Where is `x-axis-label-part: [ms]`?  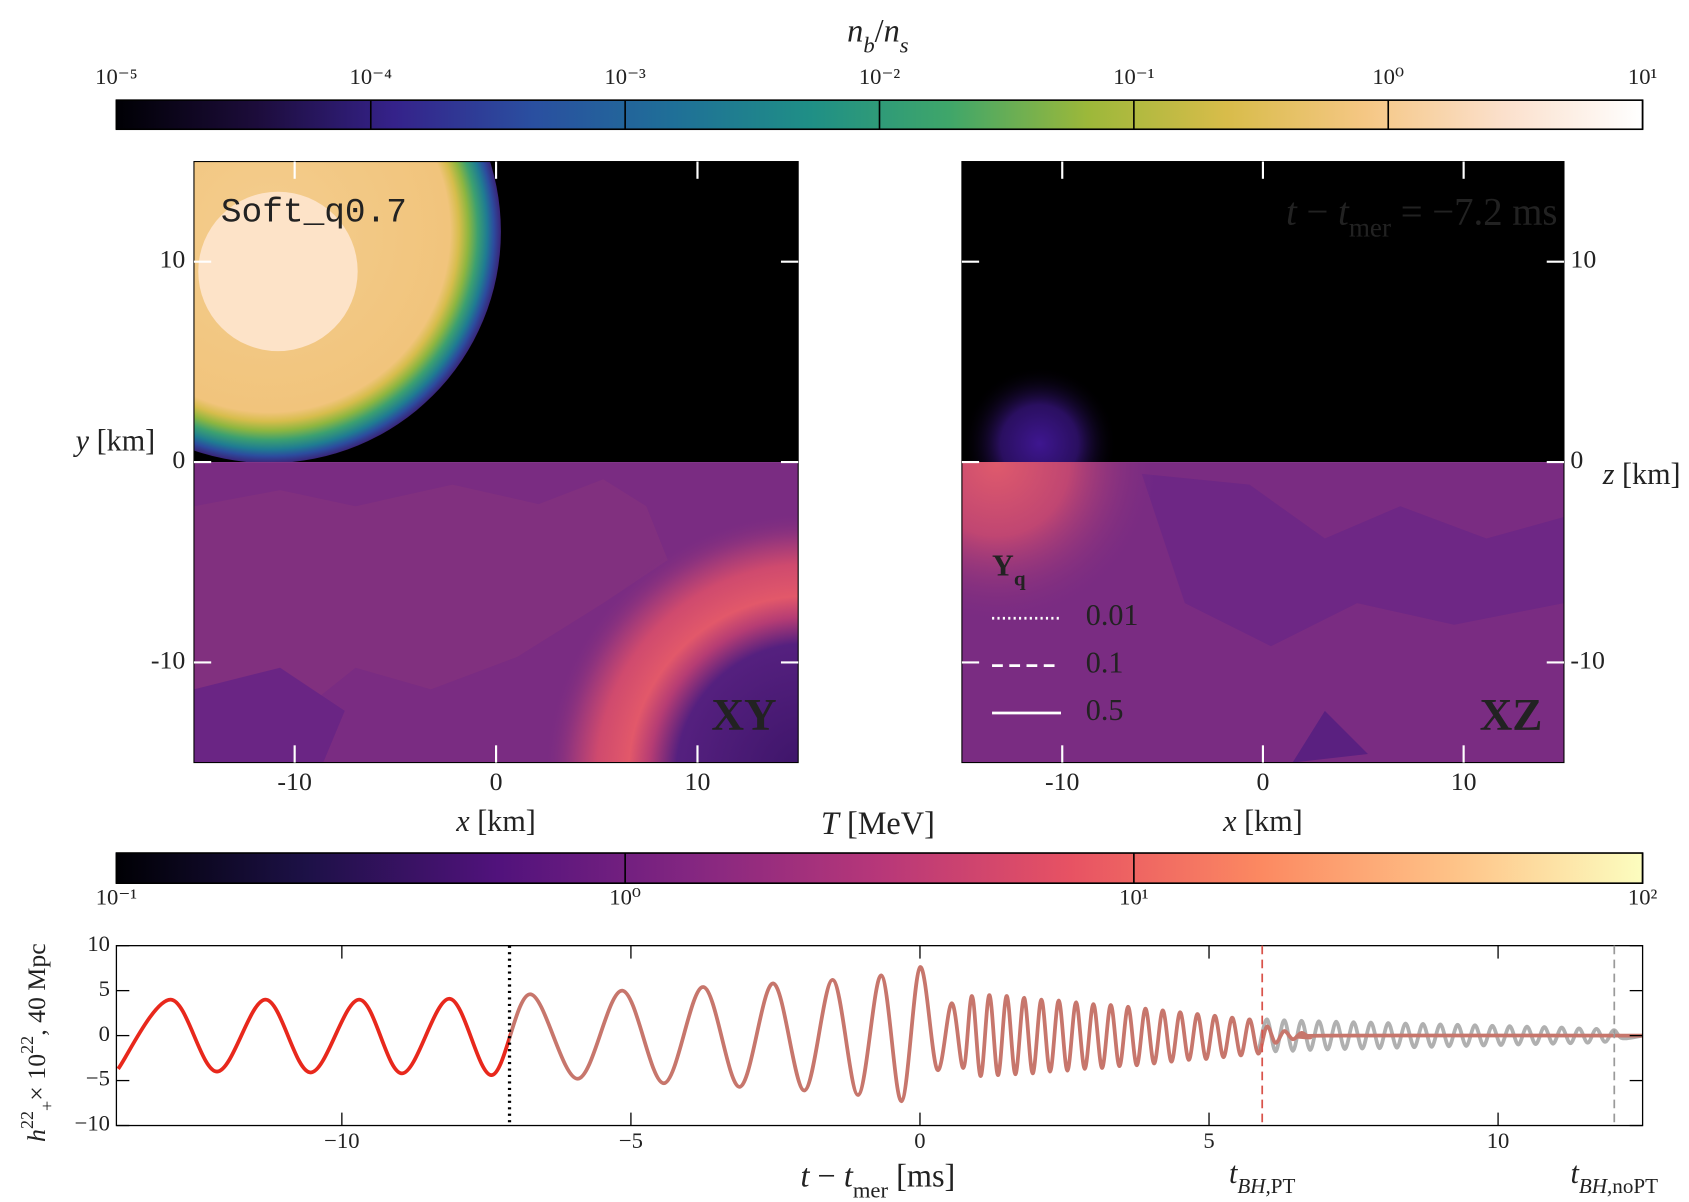
x-axis-label-part: [ms] is located at coordinates (921, 1176).